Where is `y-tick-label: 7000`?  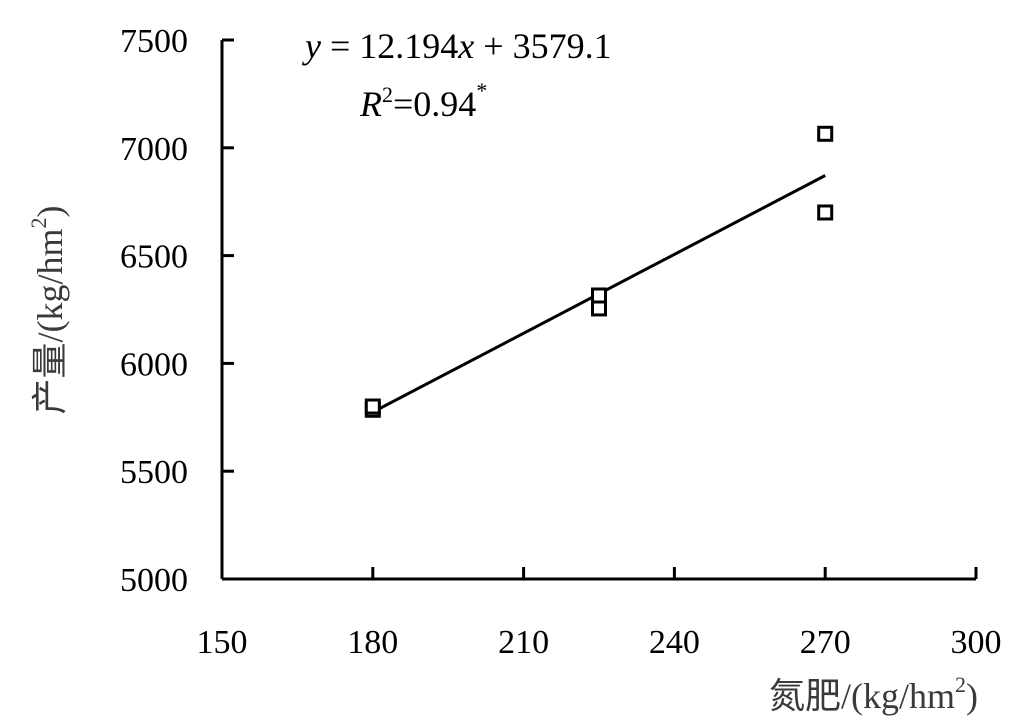 y-tick-label: 7000 is located at coordinates (154, 149).